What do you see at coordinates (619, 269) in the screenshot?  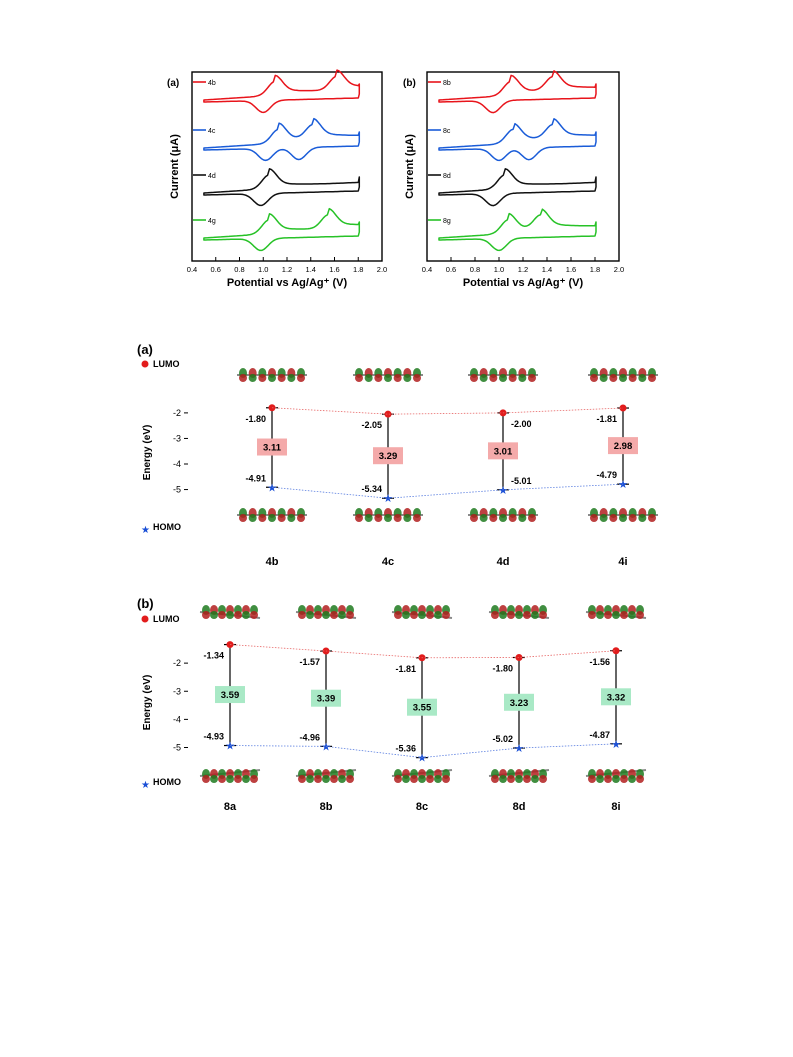 I see `cv-xtick-label: 2.0` at bounding box center [619, 269].